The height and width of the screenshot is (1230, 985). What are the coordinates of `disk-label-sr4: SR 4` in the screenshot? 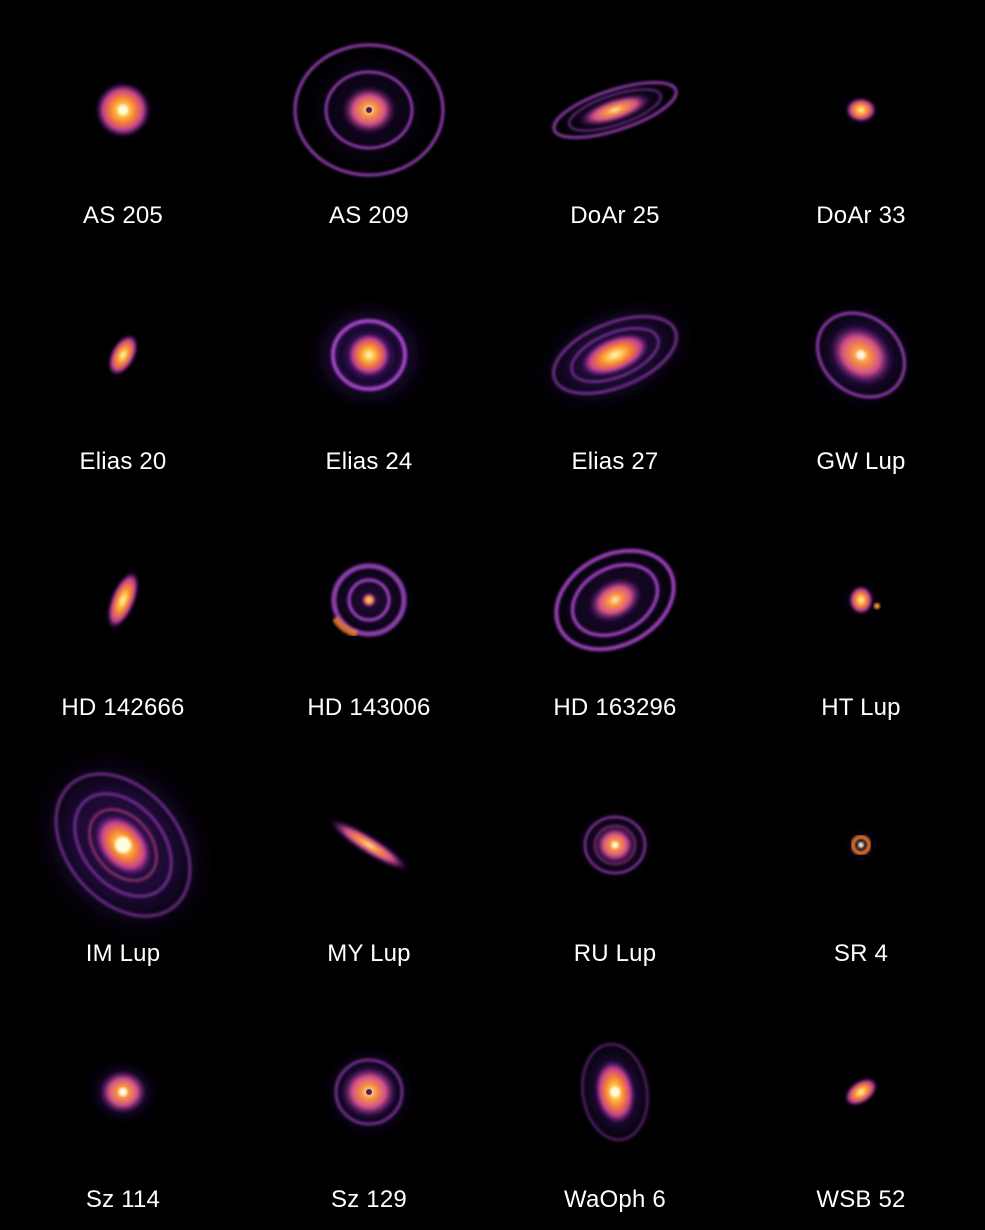 It's located at (861, 953).